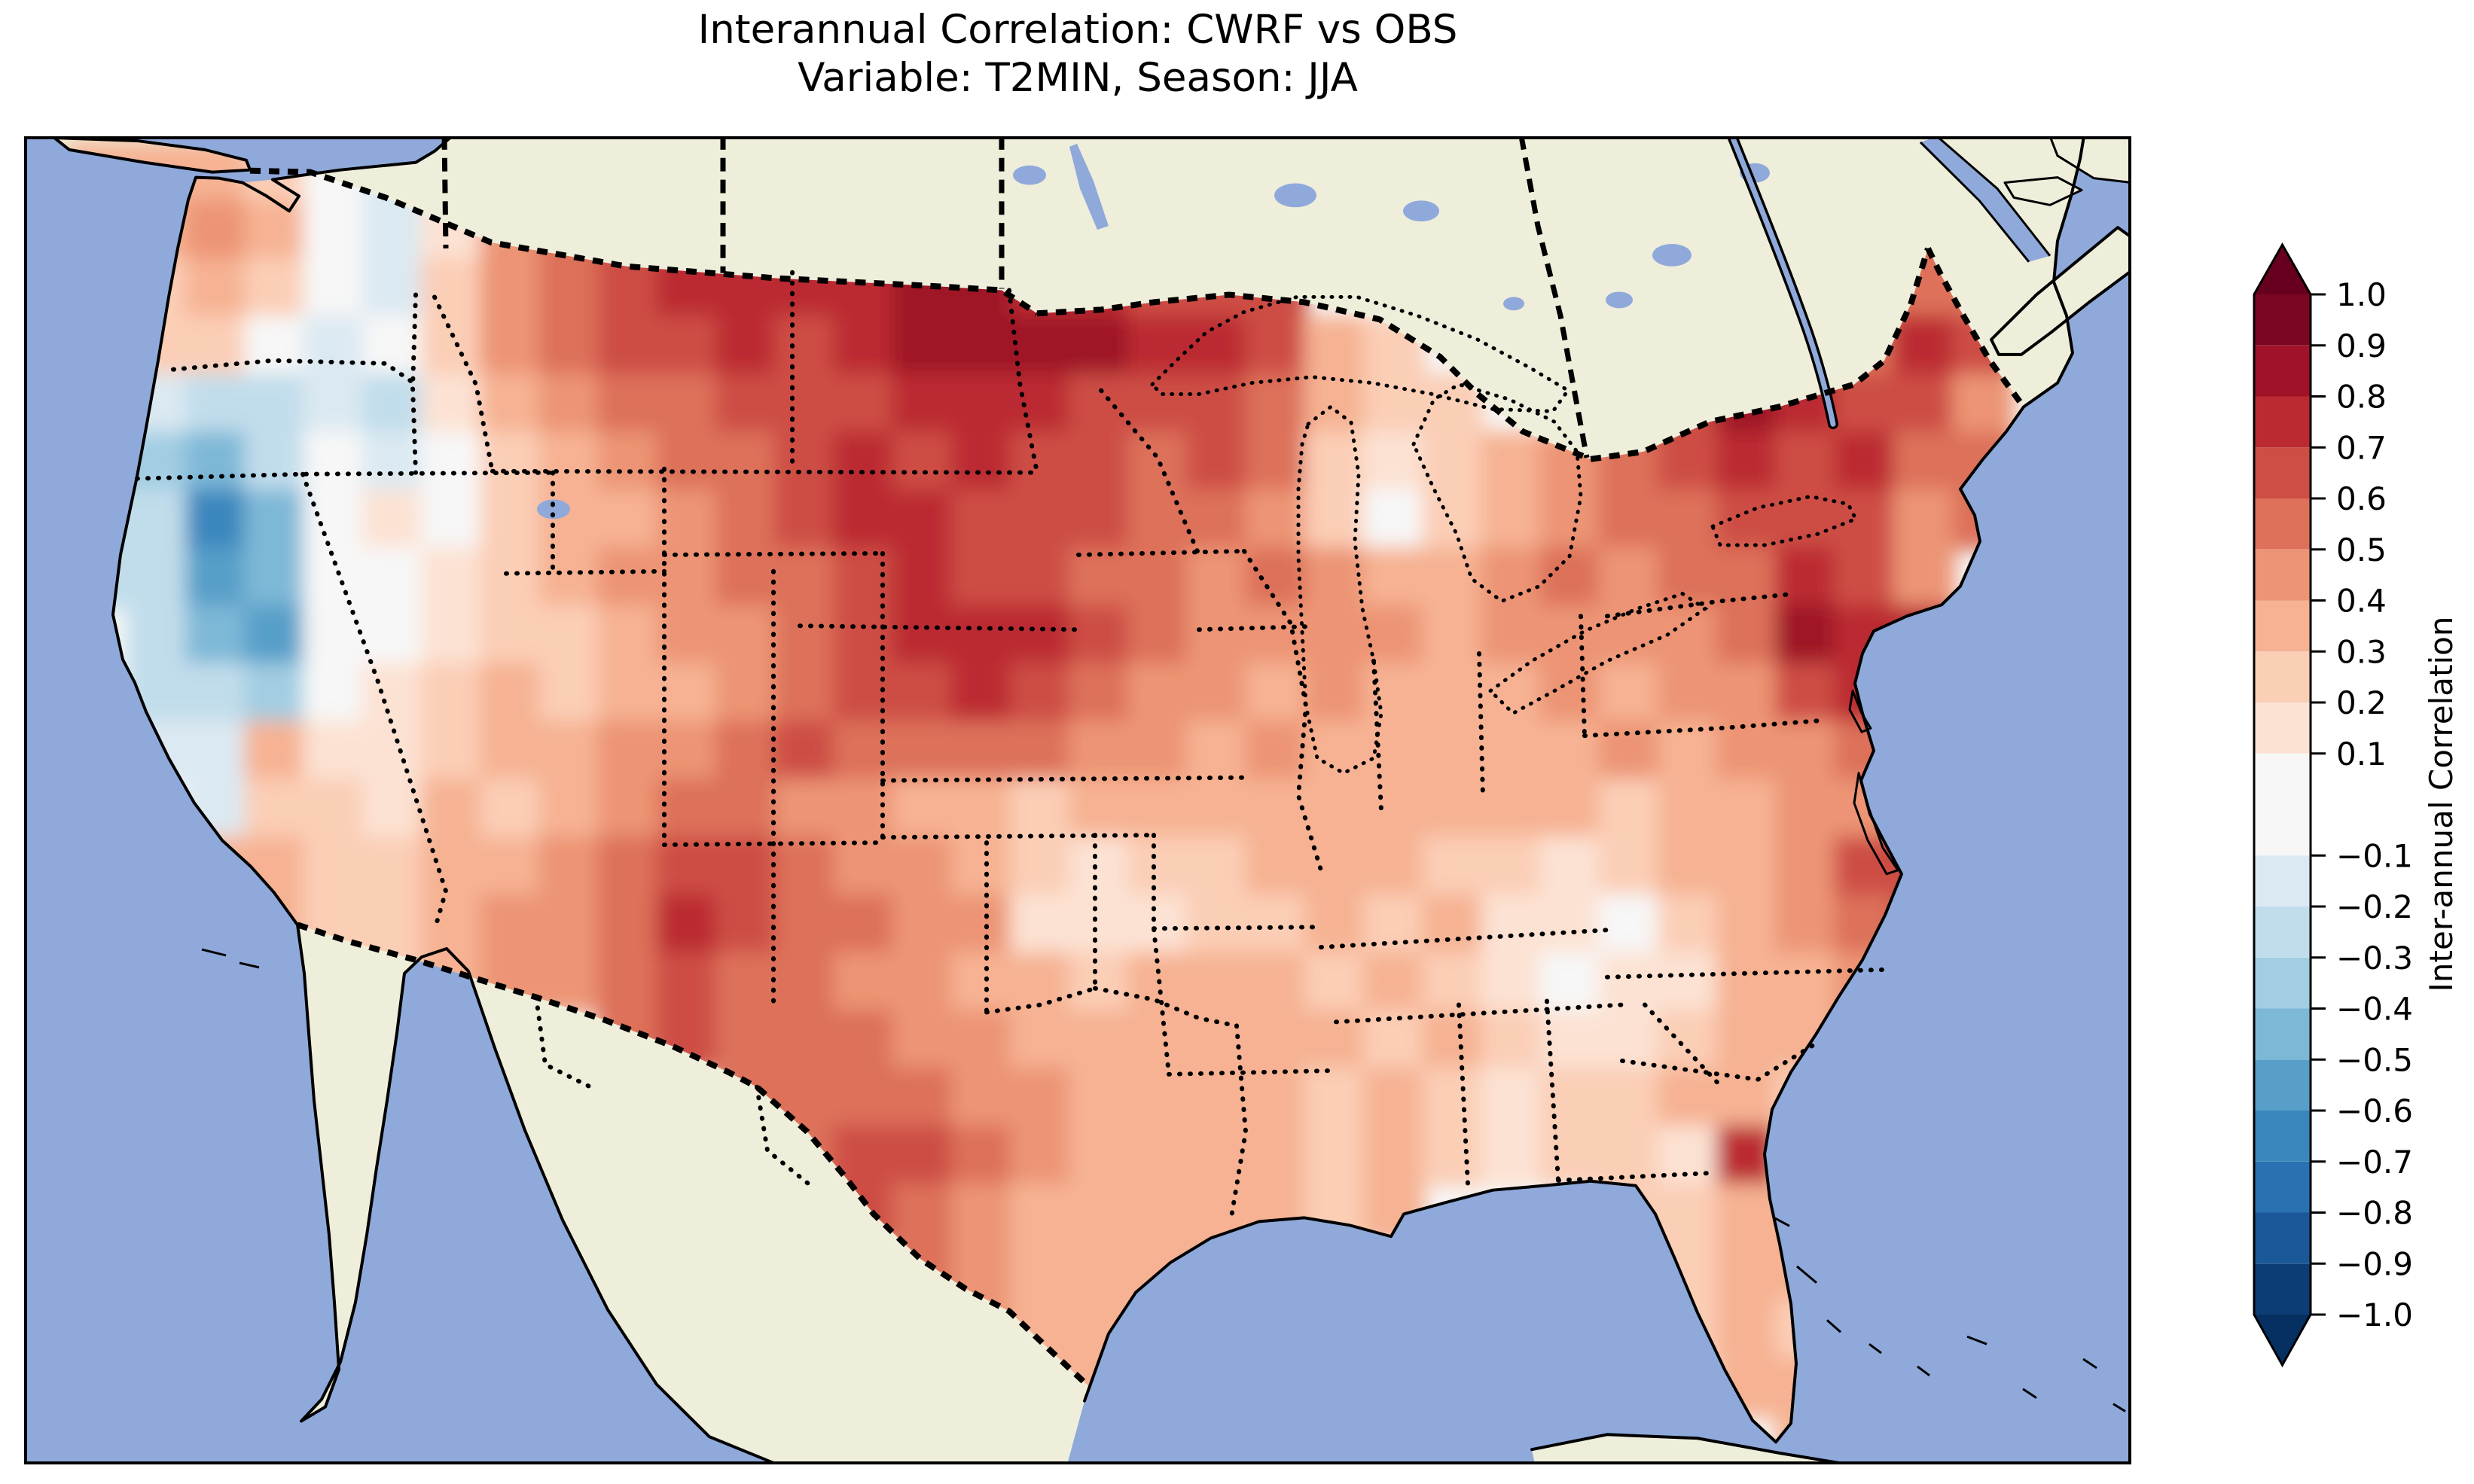 This screenshot has height=1484, width=2474. I want to click on us-canada-border-west, so click(644, 241).